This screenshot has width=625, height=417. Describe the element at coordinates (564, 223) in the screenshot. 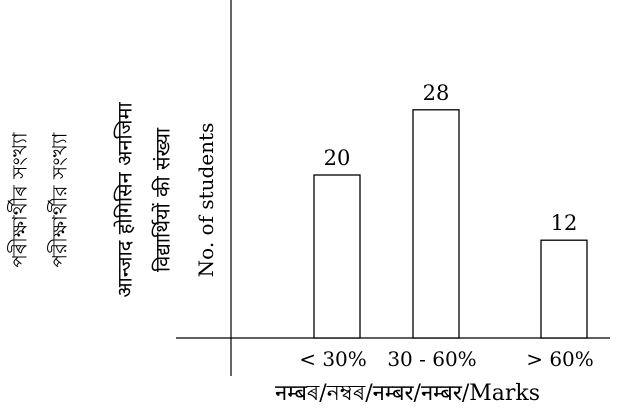

I see `data-label-3: 12` at that location.